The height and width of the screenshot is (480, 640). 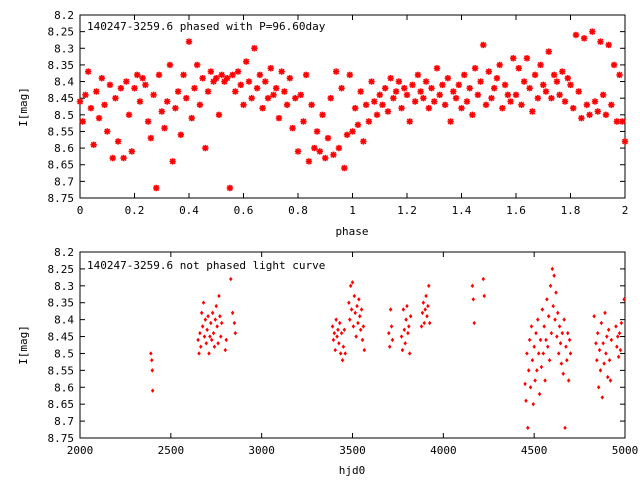 I want to click on y-axis-label: I[mag], so click(x=23, y=345).